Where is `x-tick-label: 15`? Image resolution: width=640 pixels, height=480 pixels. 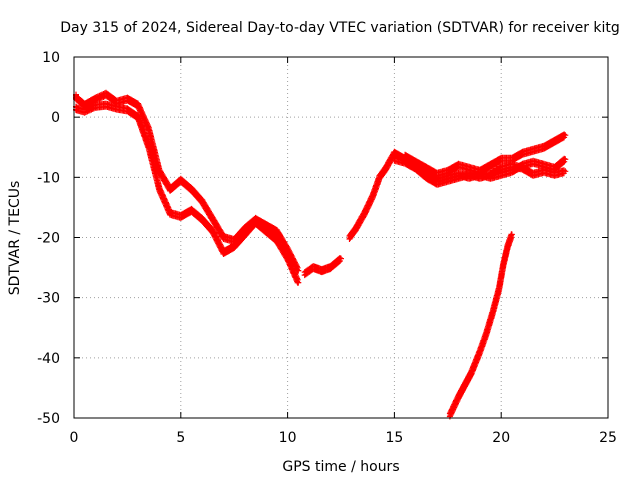 x-tick-label: 15 is located at coordinates (394, 438).